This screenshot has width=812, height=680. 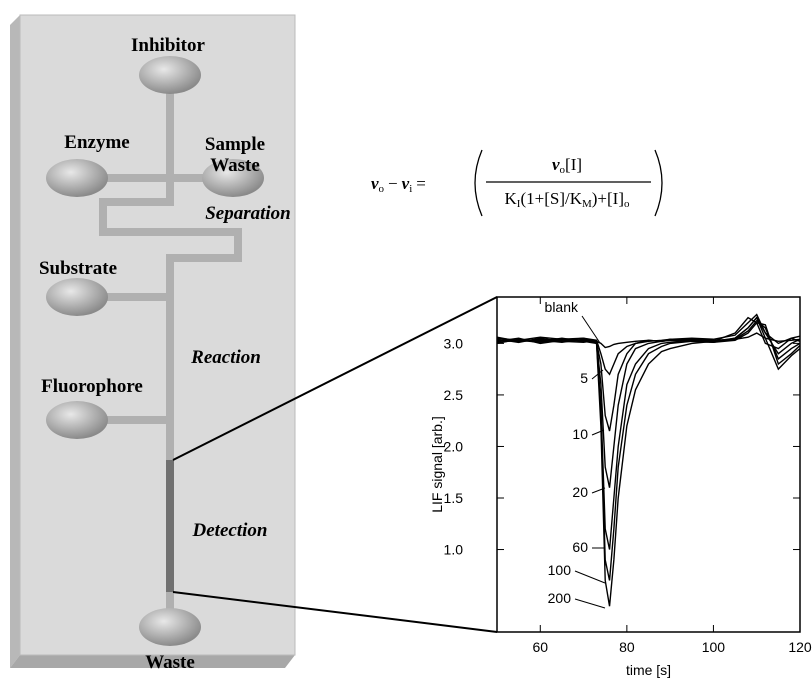 I want to click on curve-label: 20, so click(x=580, y=492).